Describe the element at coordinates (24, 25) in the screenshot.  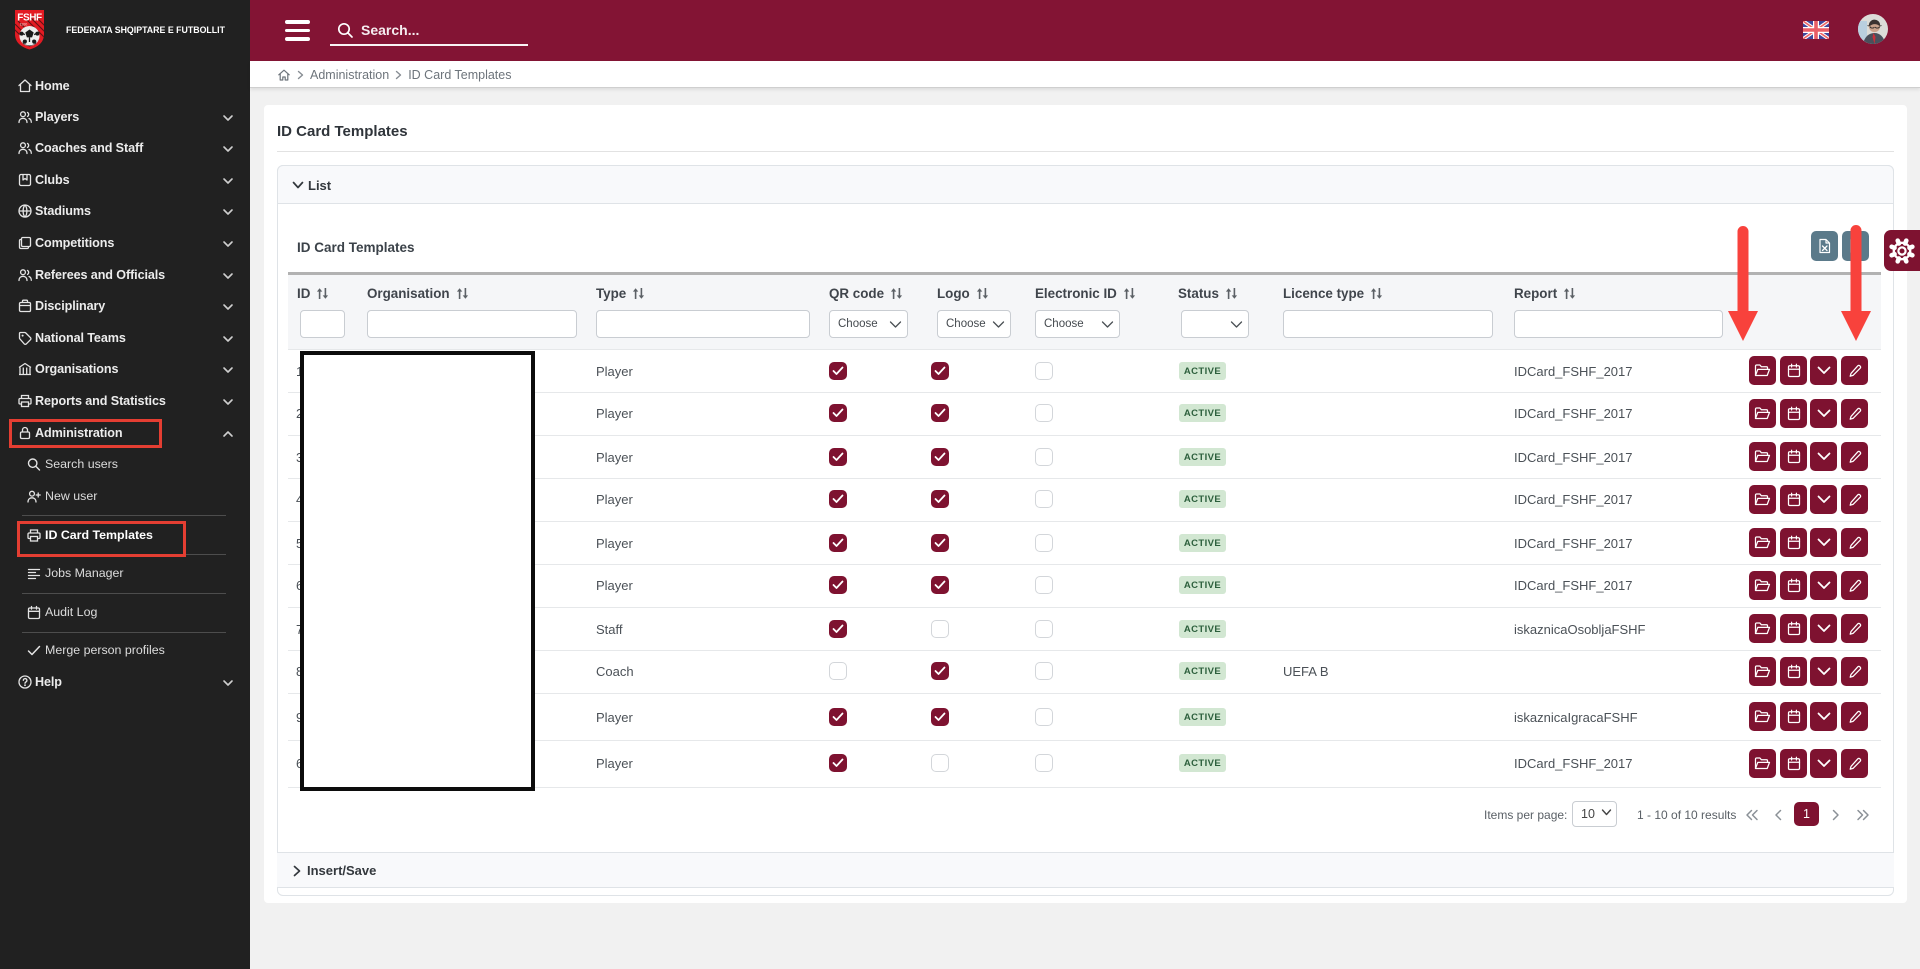
I see `svg-text: 1930` at that location.